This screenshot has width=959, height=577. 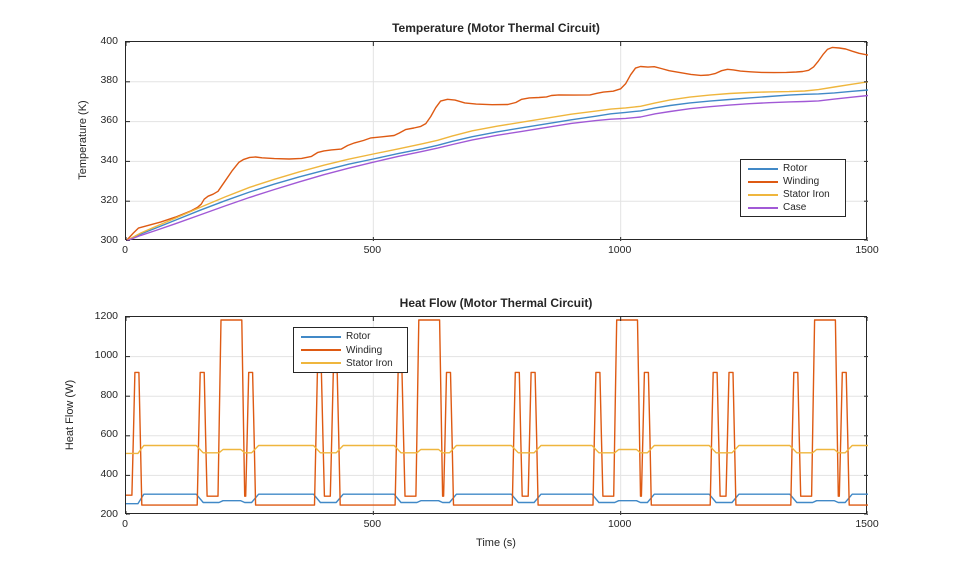 I want to click on y-tick-label: 380, so click(x=109, y=80).